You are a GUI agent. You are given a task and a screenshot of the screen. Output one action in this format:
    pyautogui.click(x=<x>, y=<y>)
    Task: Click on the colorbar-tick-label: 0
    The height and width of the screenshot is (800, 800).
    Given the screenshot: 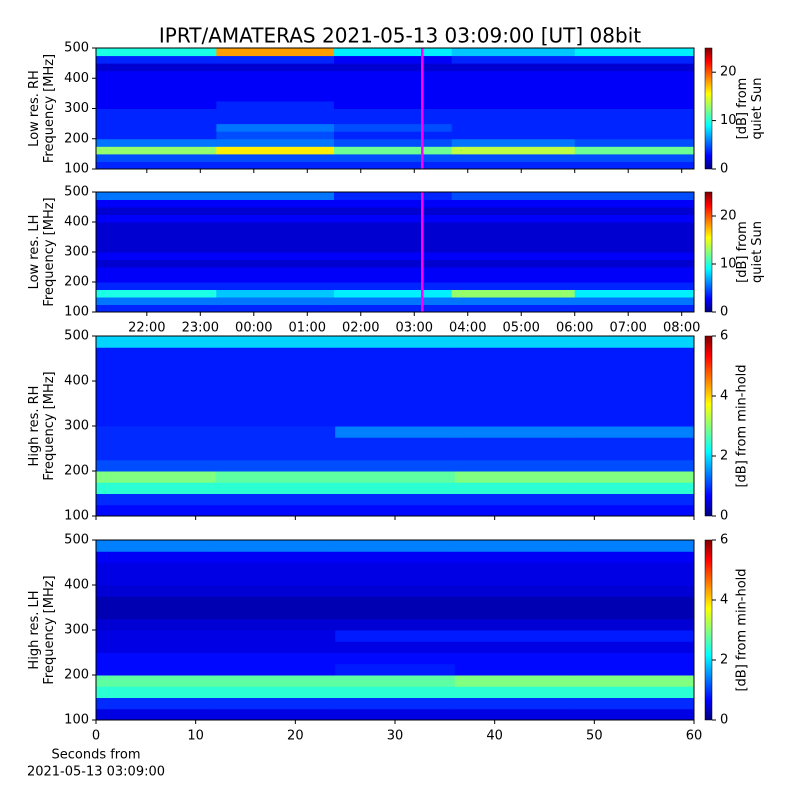 What is the action you would take?
    pyautogui.click(x=724, y=169)
    